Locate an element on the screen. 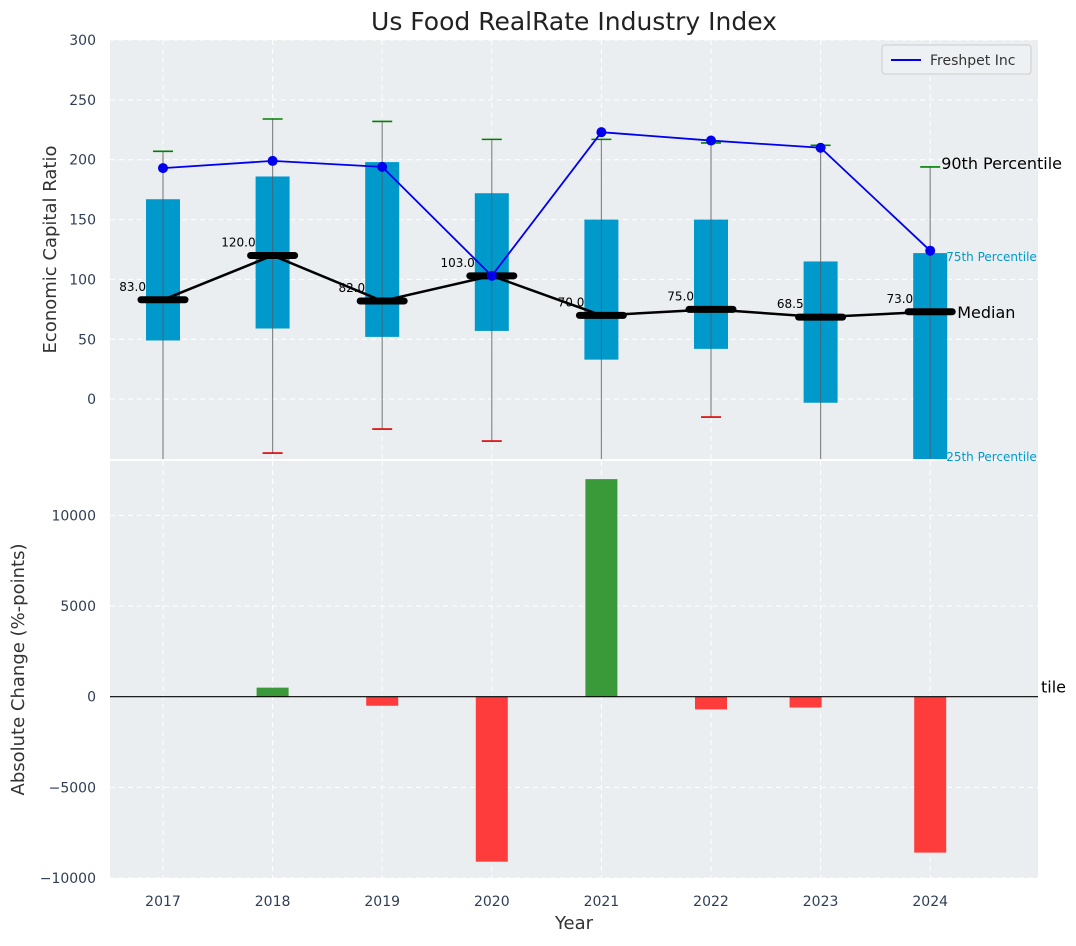  bottom-y-tick-label: −5000 is located at coordinates (72, 788).